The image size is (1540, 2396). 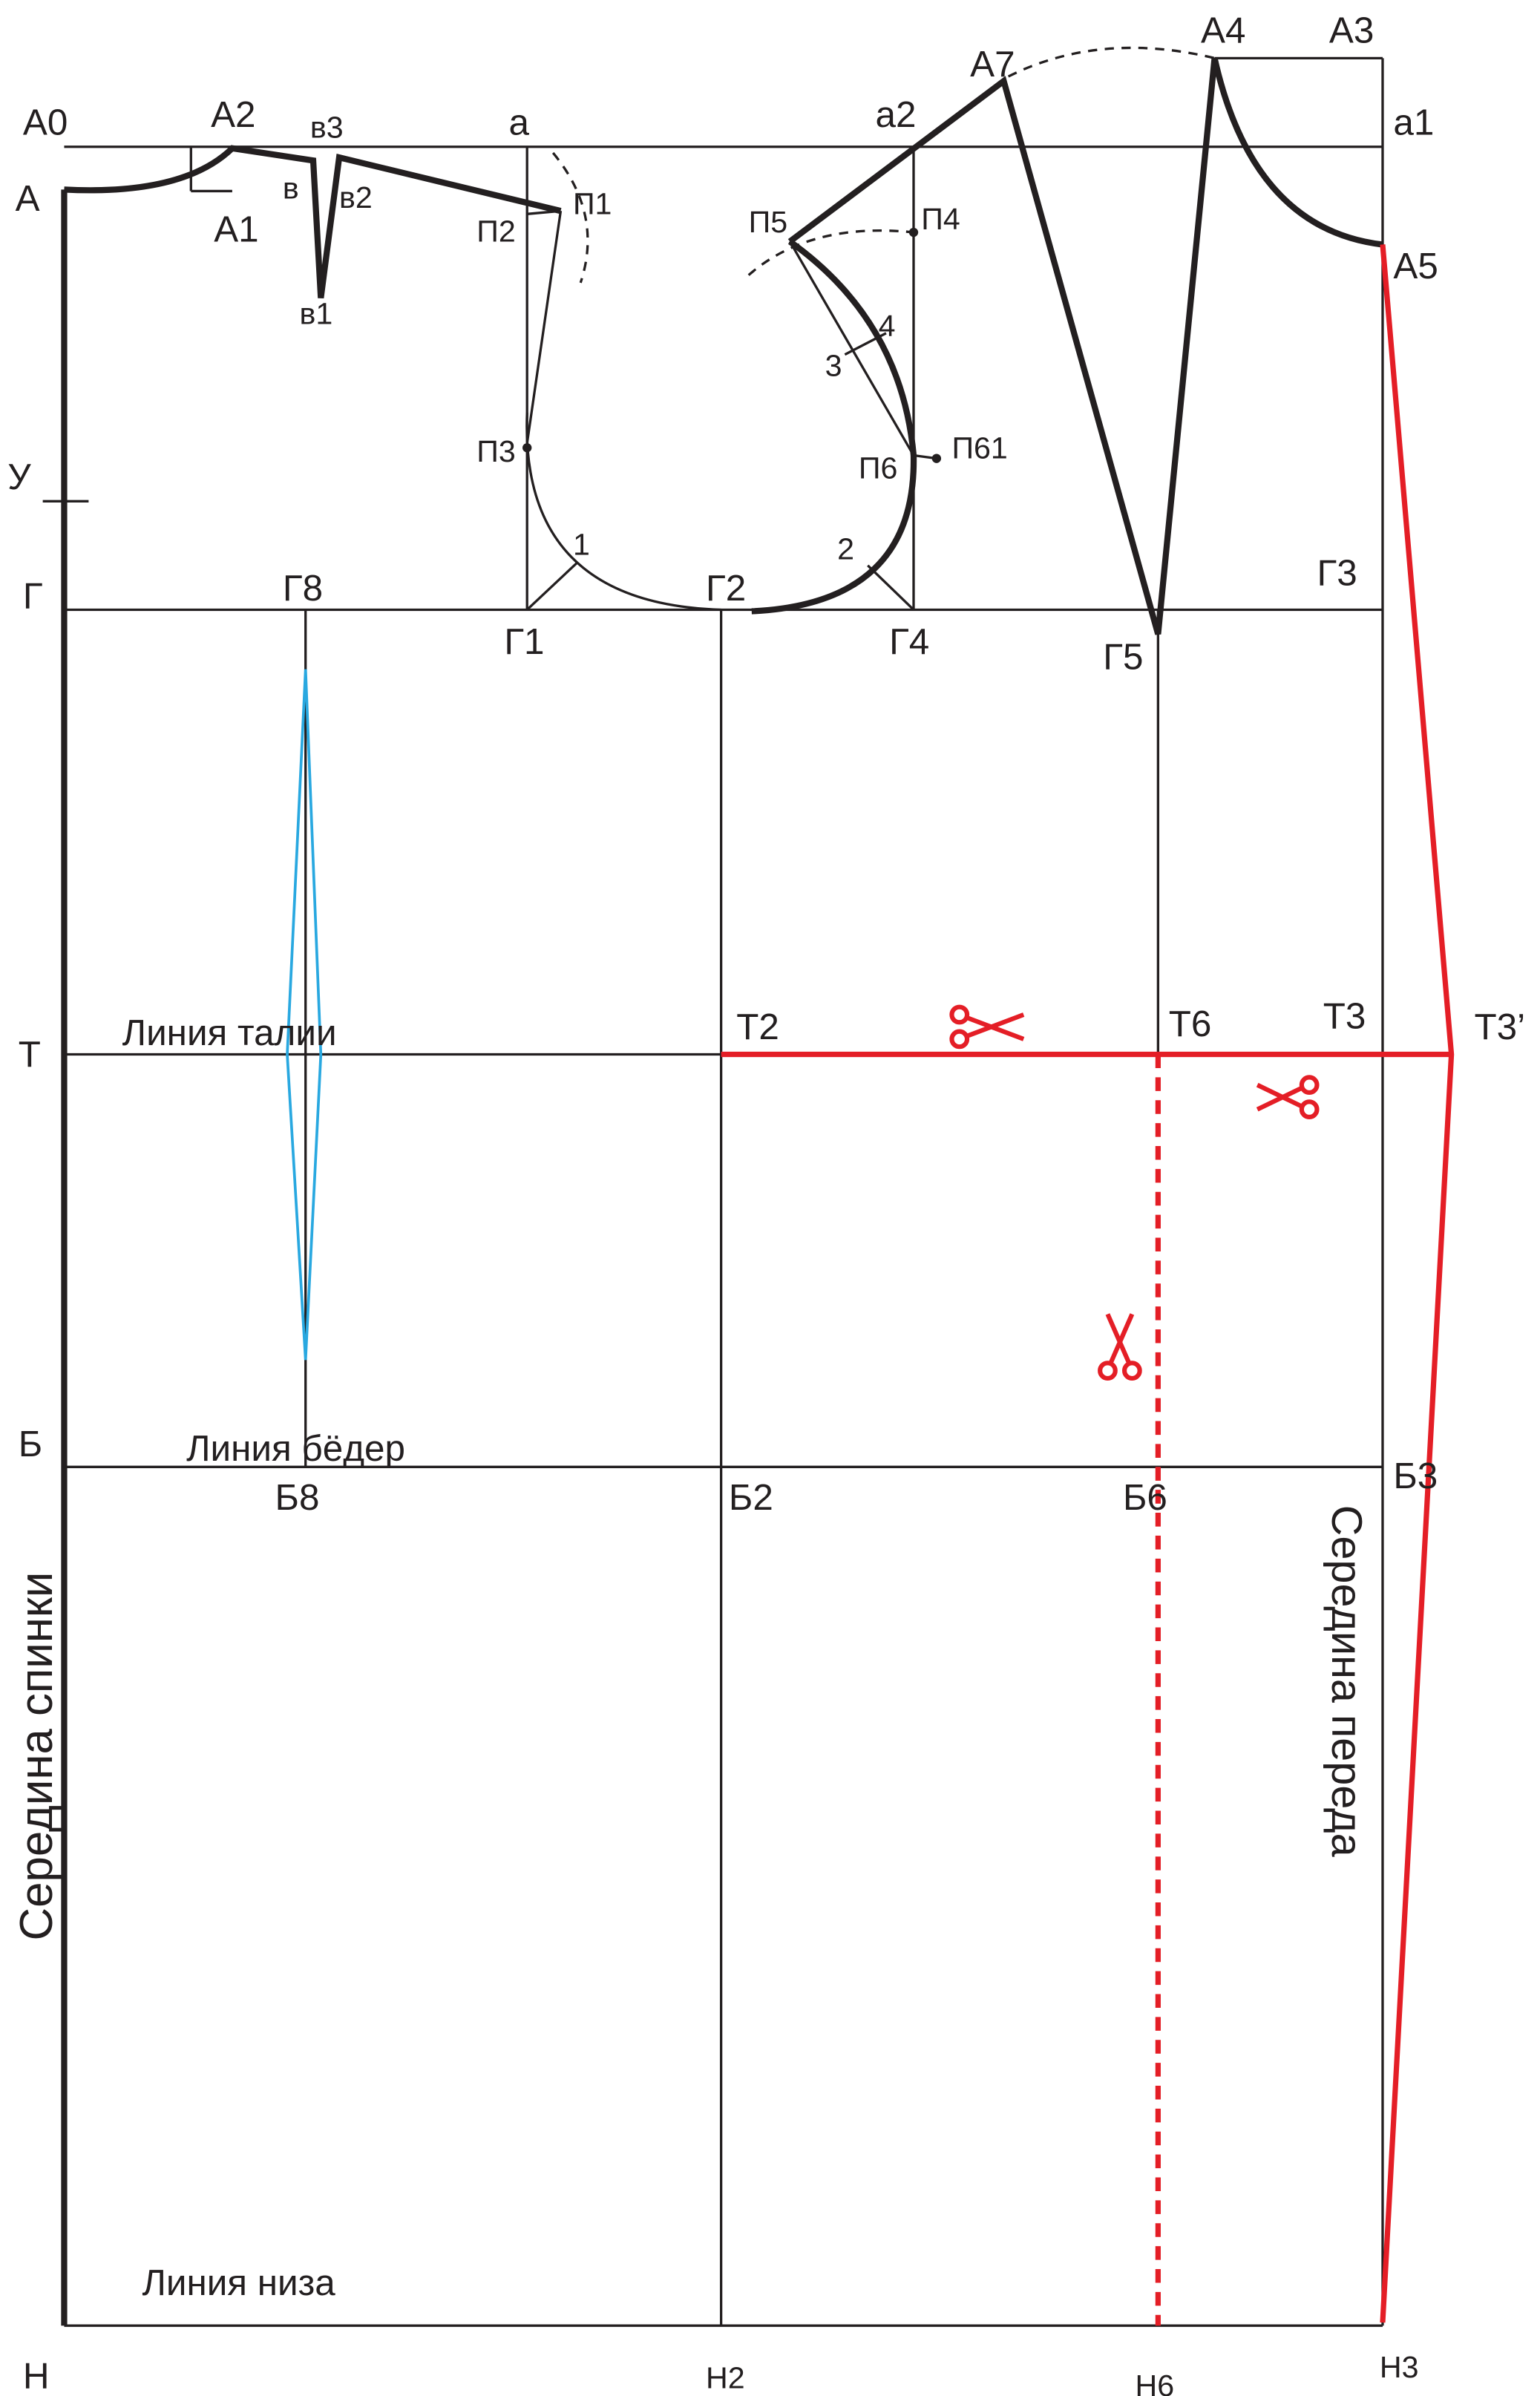 I want to click on point-label: Г1, so click(x=524, y=641).